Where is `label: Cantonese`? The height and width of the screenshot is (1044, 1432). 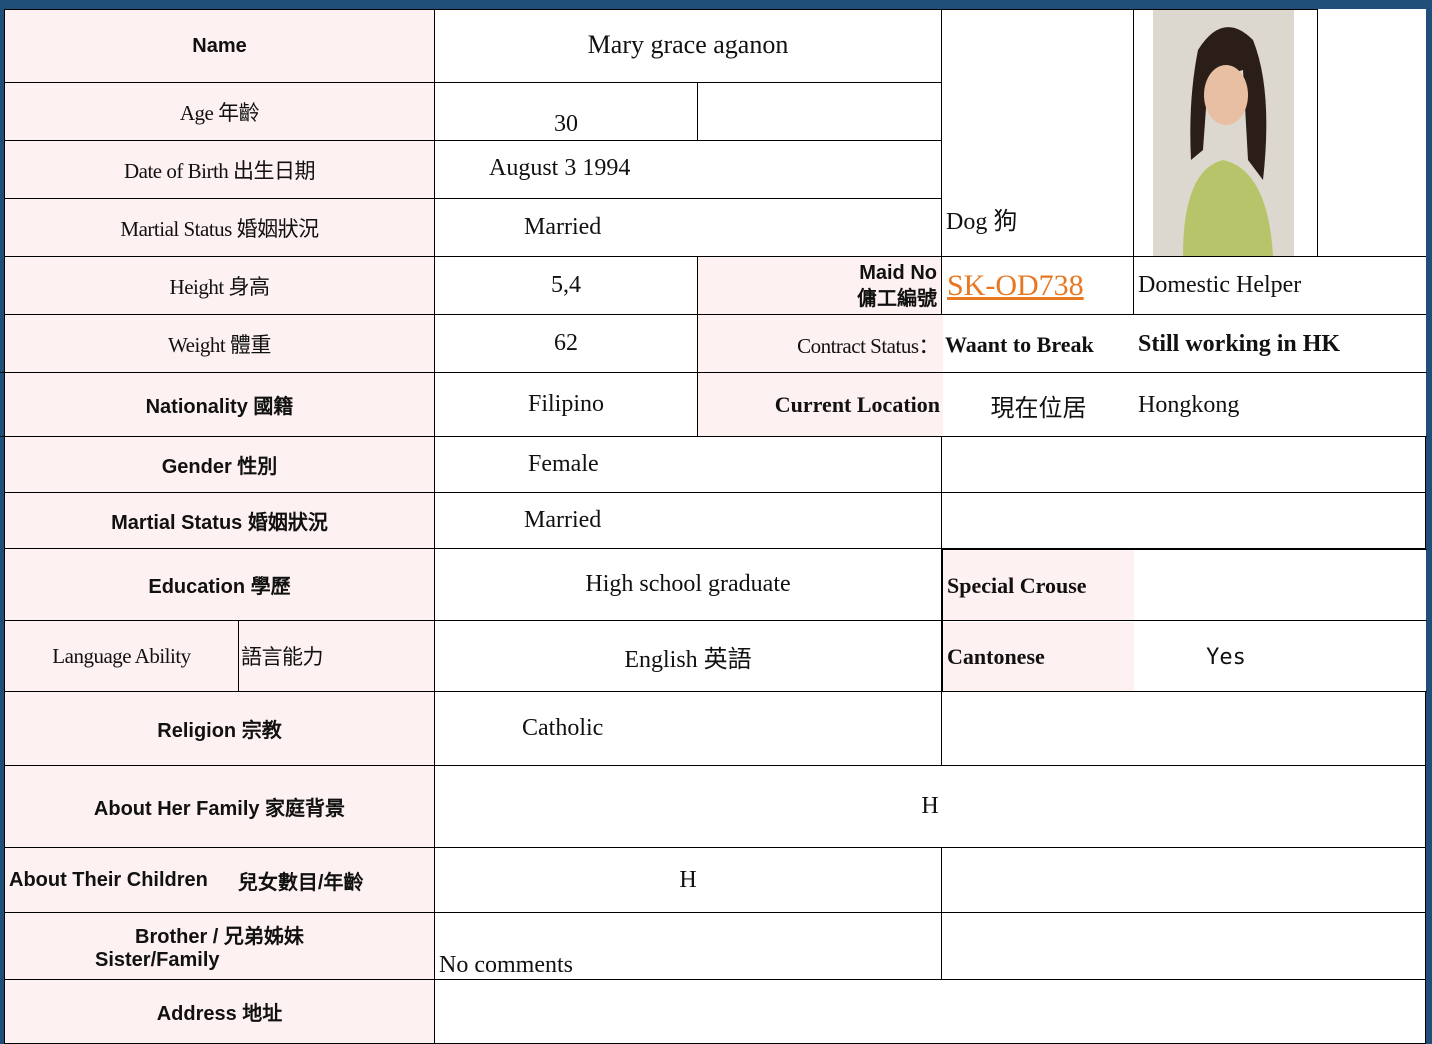 label: Cantonese is located at coordinates (1038, 657).